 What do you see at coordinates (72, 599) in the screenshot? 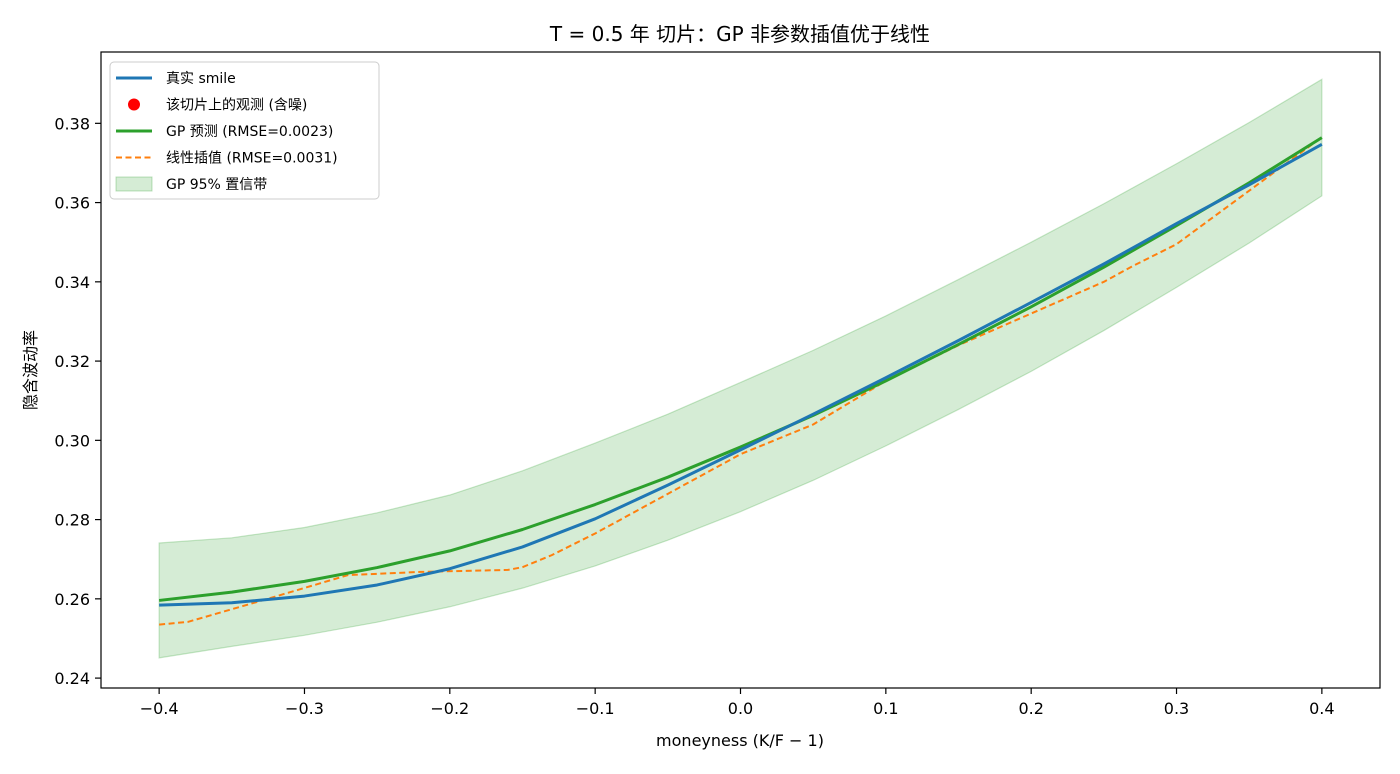
I see `y-tick-label: 0.26` at bounding box center [72, 599].